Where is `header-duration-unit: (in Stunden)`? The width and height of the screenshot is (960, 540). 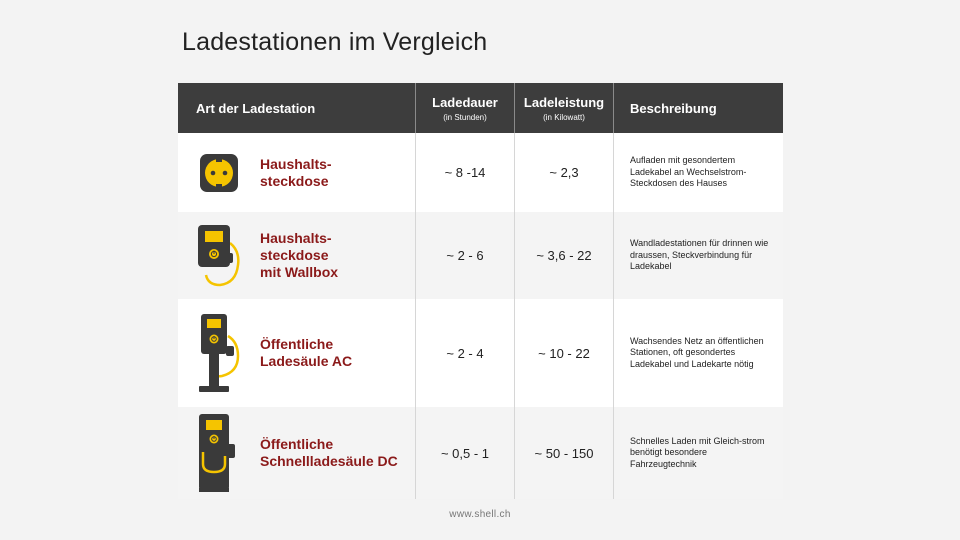 header-duration-unit: (in Stunden) is located at coordinates (465, 117).